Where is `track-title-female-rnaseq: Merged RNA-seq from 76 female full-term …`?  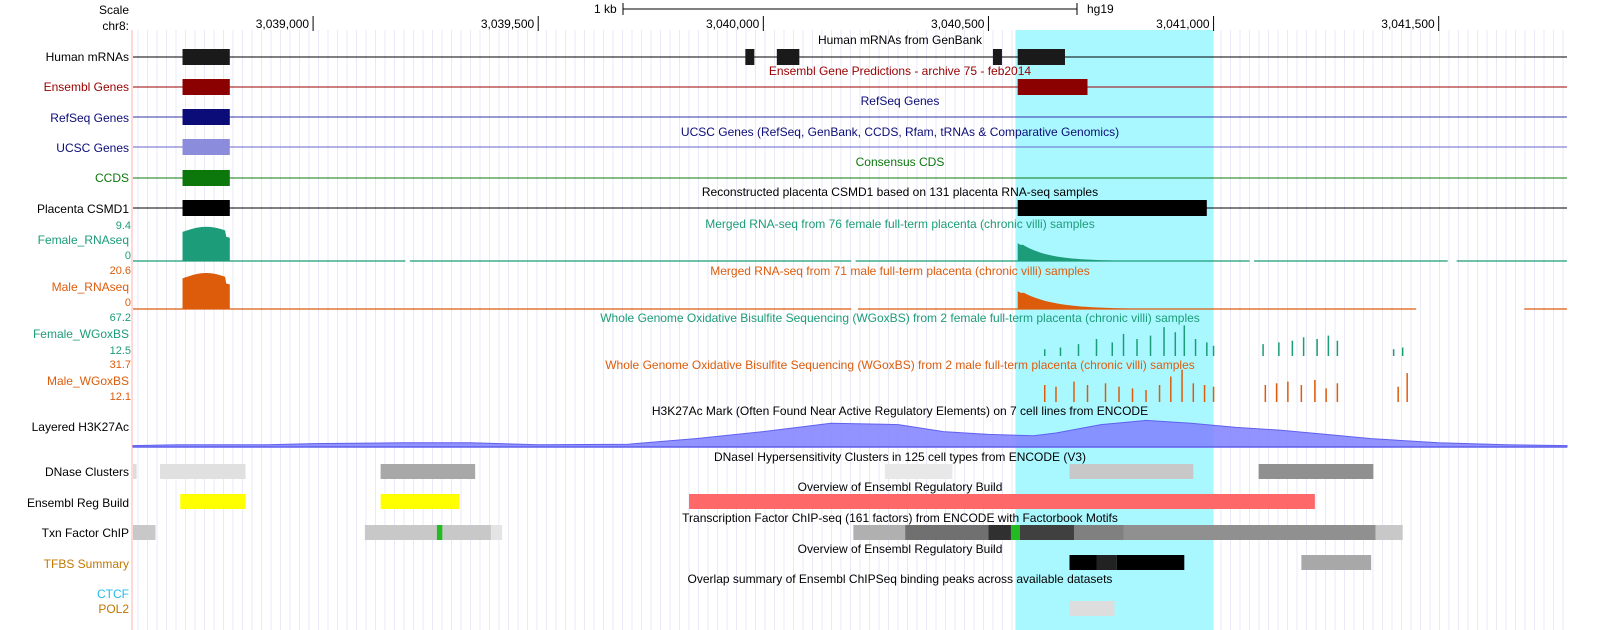 track-title-female-rnaseq: Merged RNA-seq from 76 female full-term … is located at coordinates (899, 224).